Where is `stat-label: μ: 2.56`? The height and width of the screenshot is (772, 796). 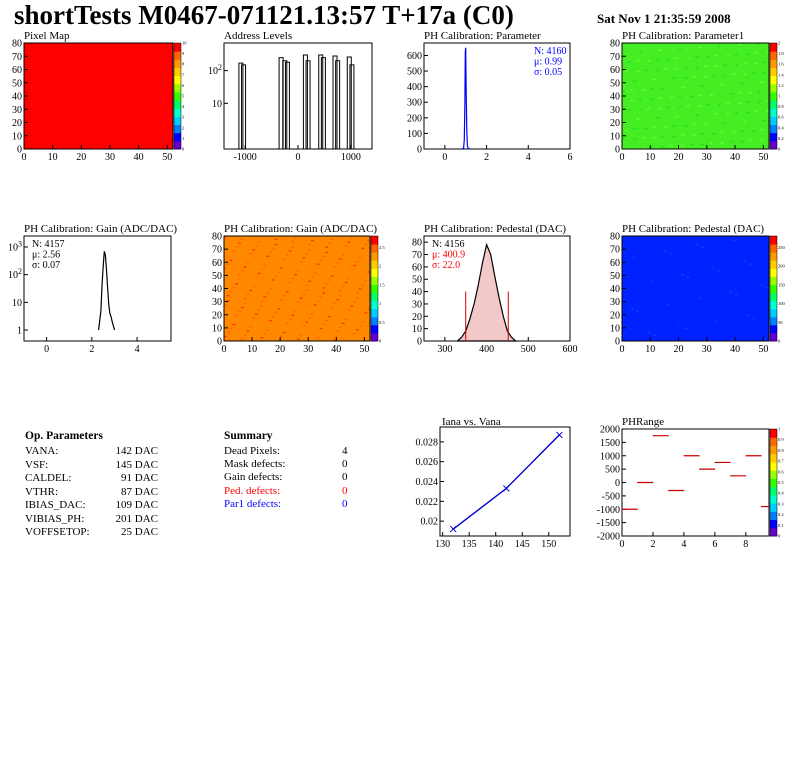
stat-label: μ: 2.56 is located at coordinates (46, 255).